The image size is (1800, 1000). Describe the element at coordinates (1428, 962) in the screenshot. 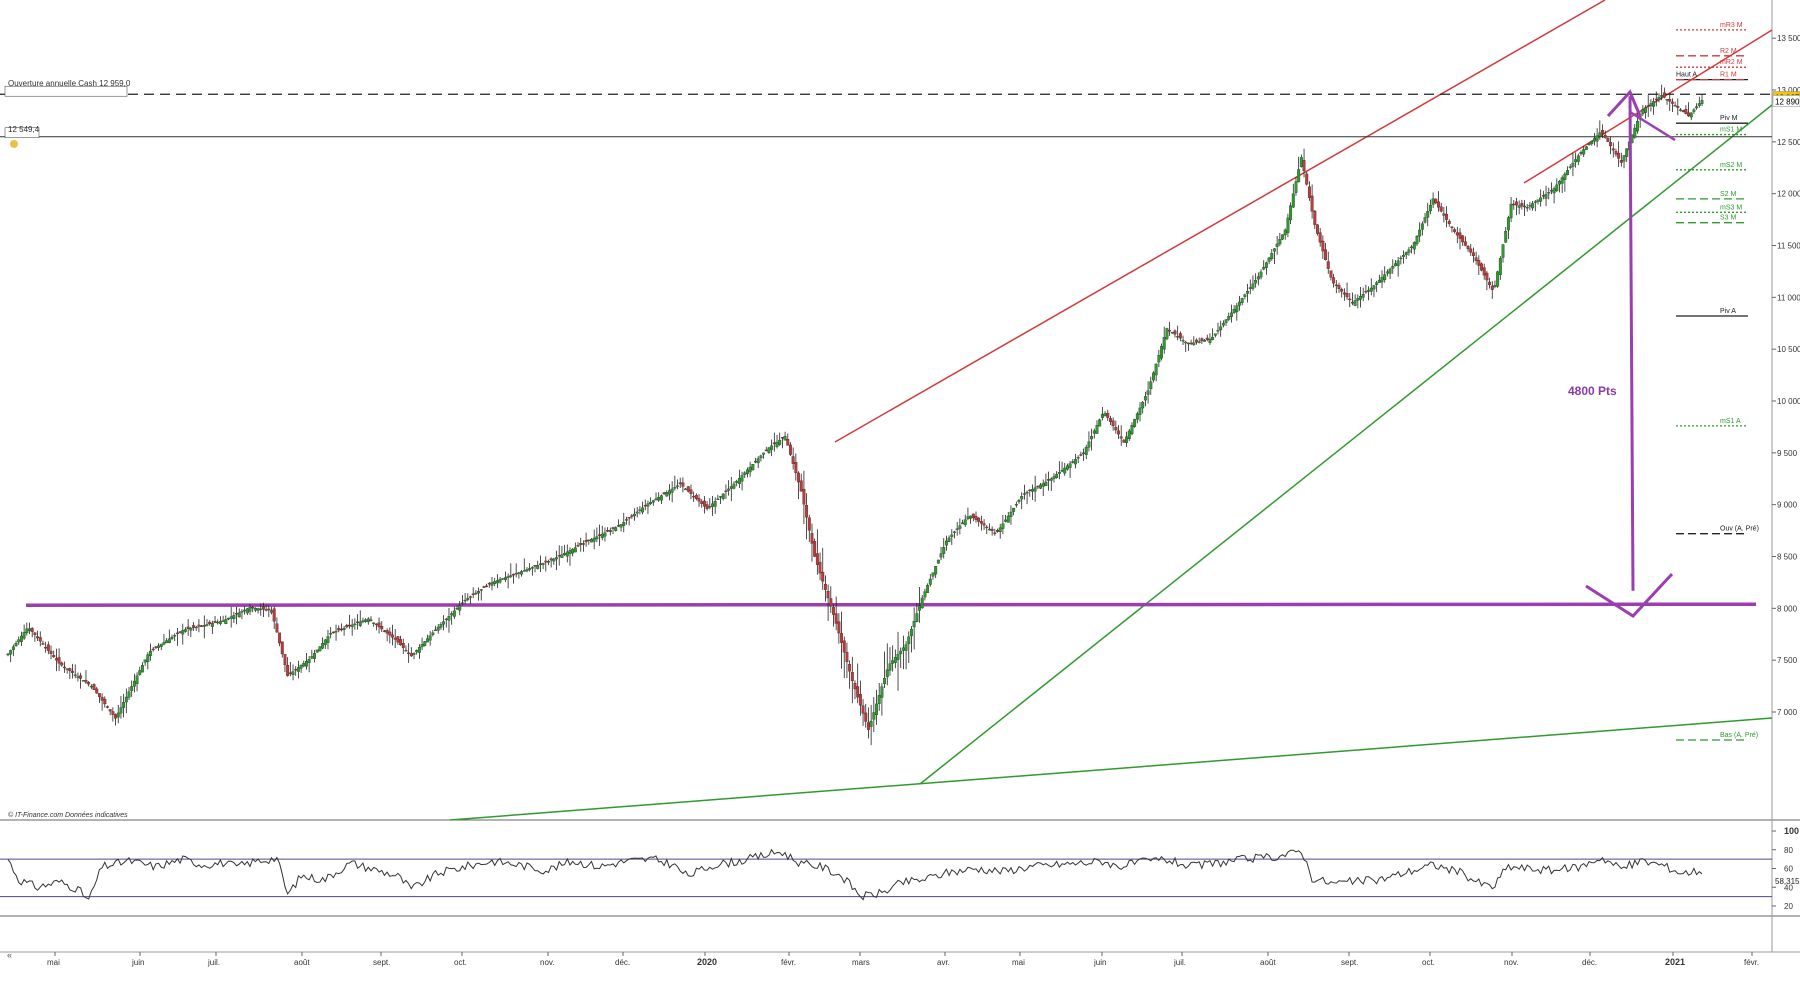

I see `x-tick-label: oct.` at that location.